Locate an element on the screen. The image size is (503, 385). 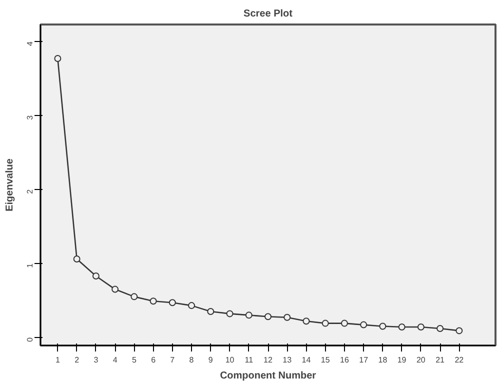
x-tick-label: 7 is located at coordinates (173, 360).